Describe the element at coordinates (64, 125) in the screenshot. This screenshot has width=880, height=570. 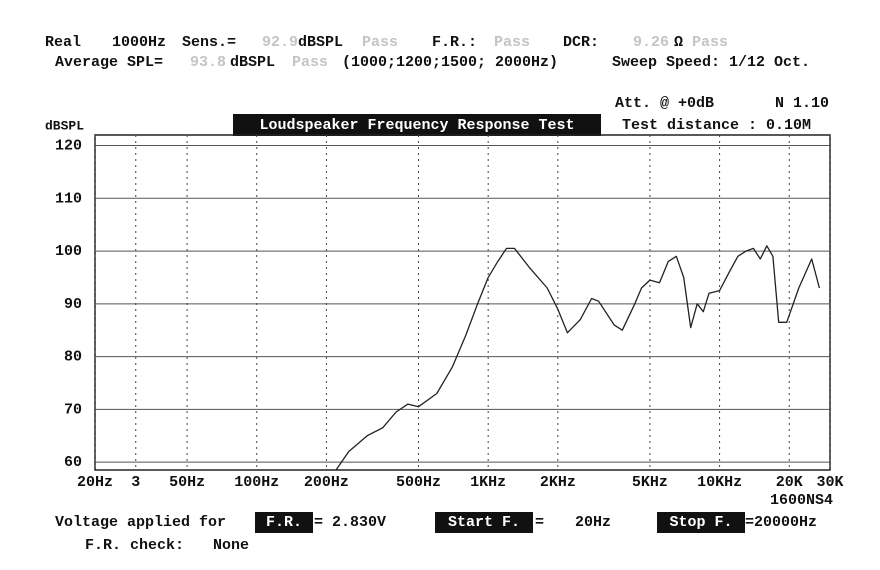
I see `y-axis-label: dBSPL` at that location.